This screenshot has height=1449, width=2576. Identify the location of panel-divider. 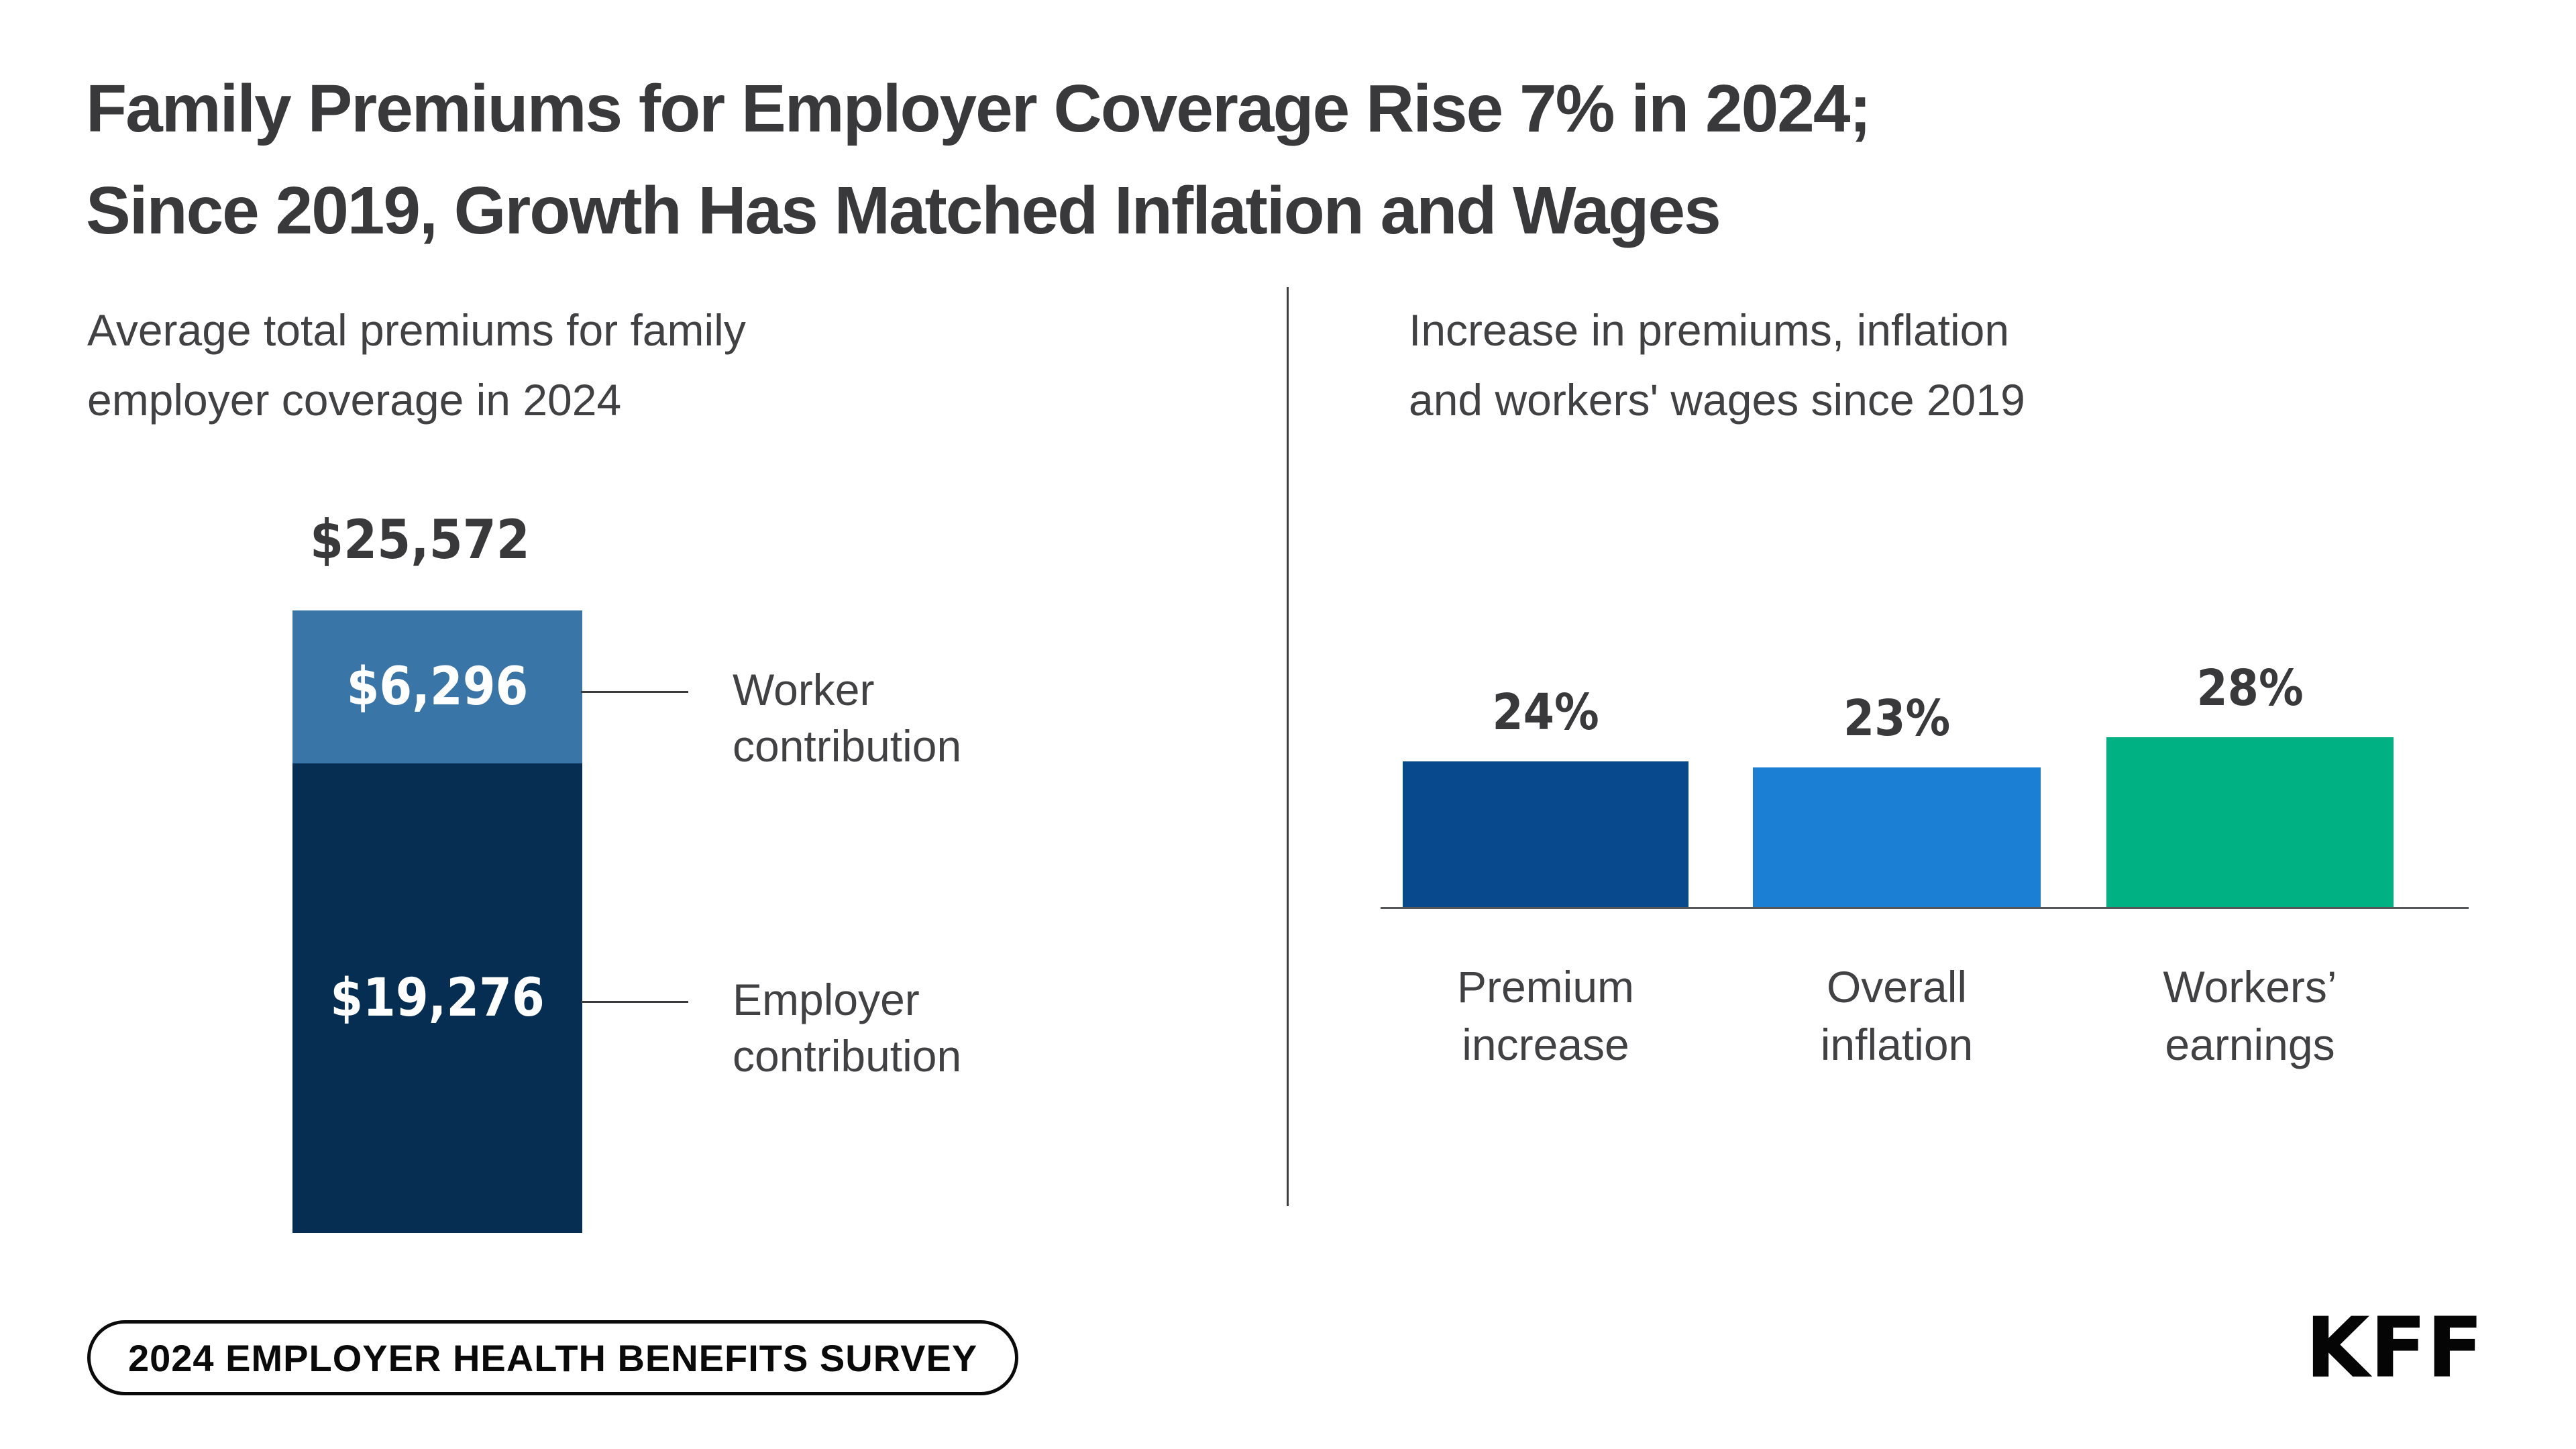
(1288, 746).